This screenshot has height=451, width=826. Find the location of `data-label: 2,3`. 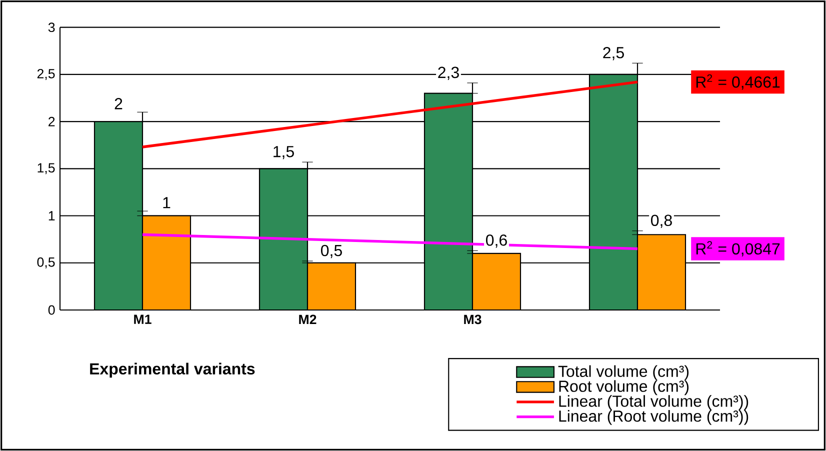

data-label: 2,3 is located at coordinates (448, 73).